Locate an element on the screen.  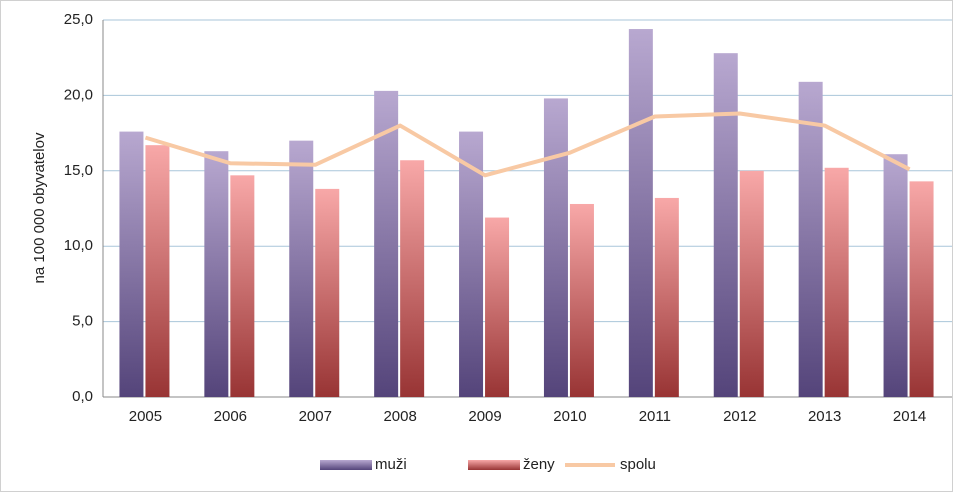
x-tick-label: 2005 is located at coordinates (145, 416).